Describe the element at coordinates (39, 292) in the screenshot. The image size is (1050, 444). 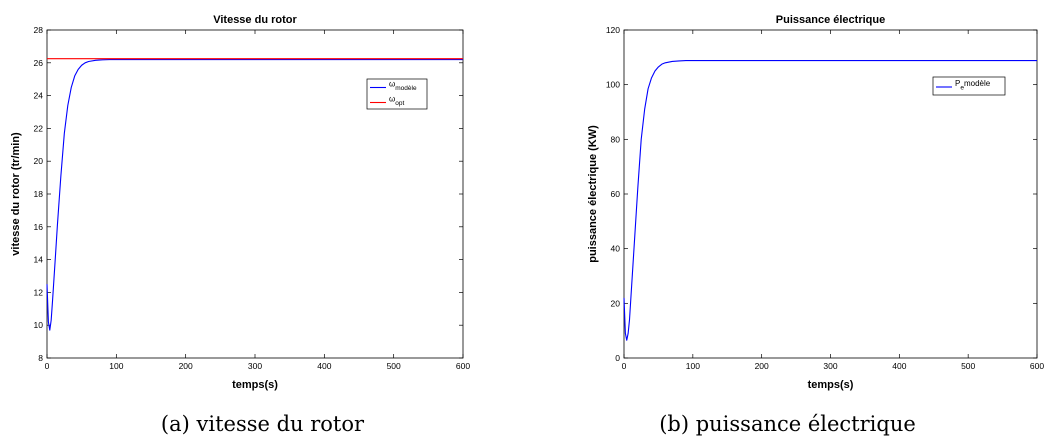
I see `y-tick-label: 12` at that location.